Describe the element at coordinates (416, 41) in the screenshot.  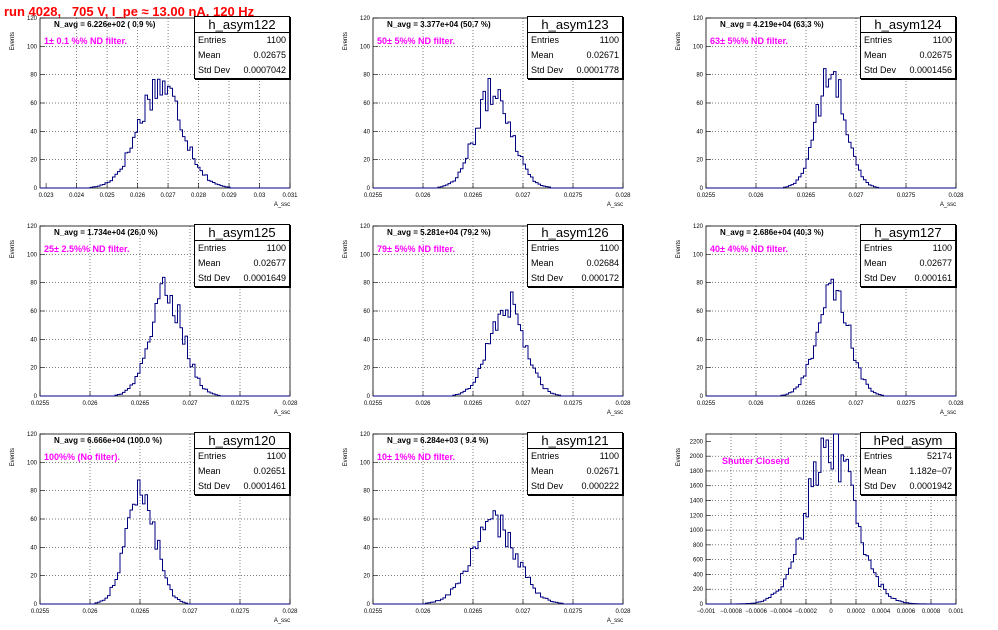
I see `filter-note: 50± 5%% ND filter.` at that location.